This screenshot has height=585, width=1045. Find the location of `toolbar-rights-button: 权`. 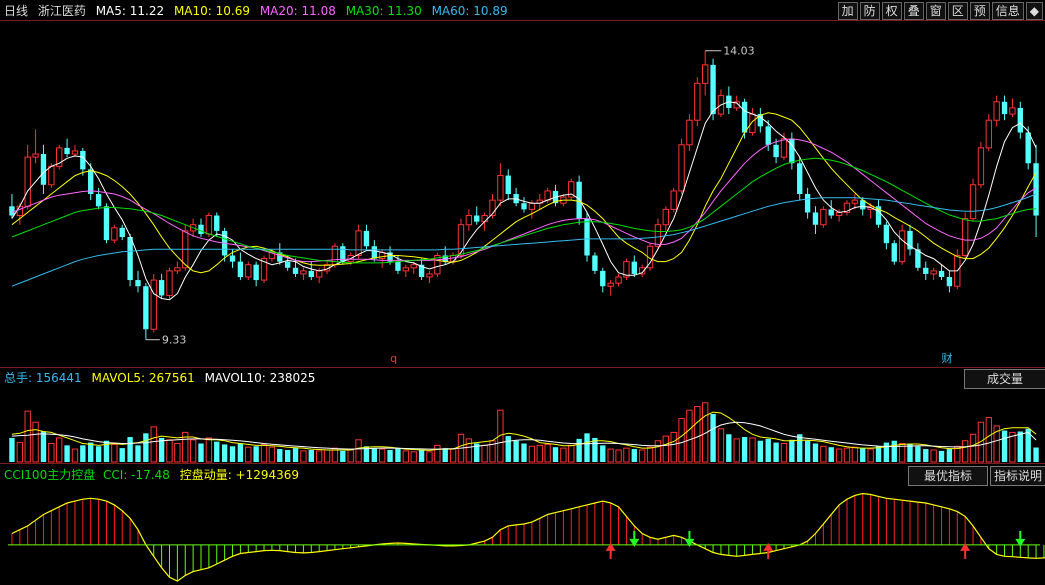

toolbar-rights-button: 权 is located at coordinates (891, 11).